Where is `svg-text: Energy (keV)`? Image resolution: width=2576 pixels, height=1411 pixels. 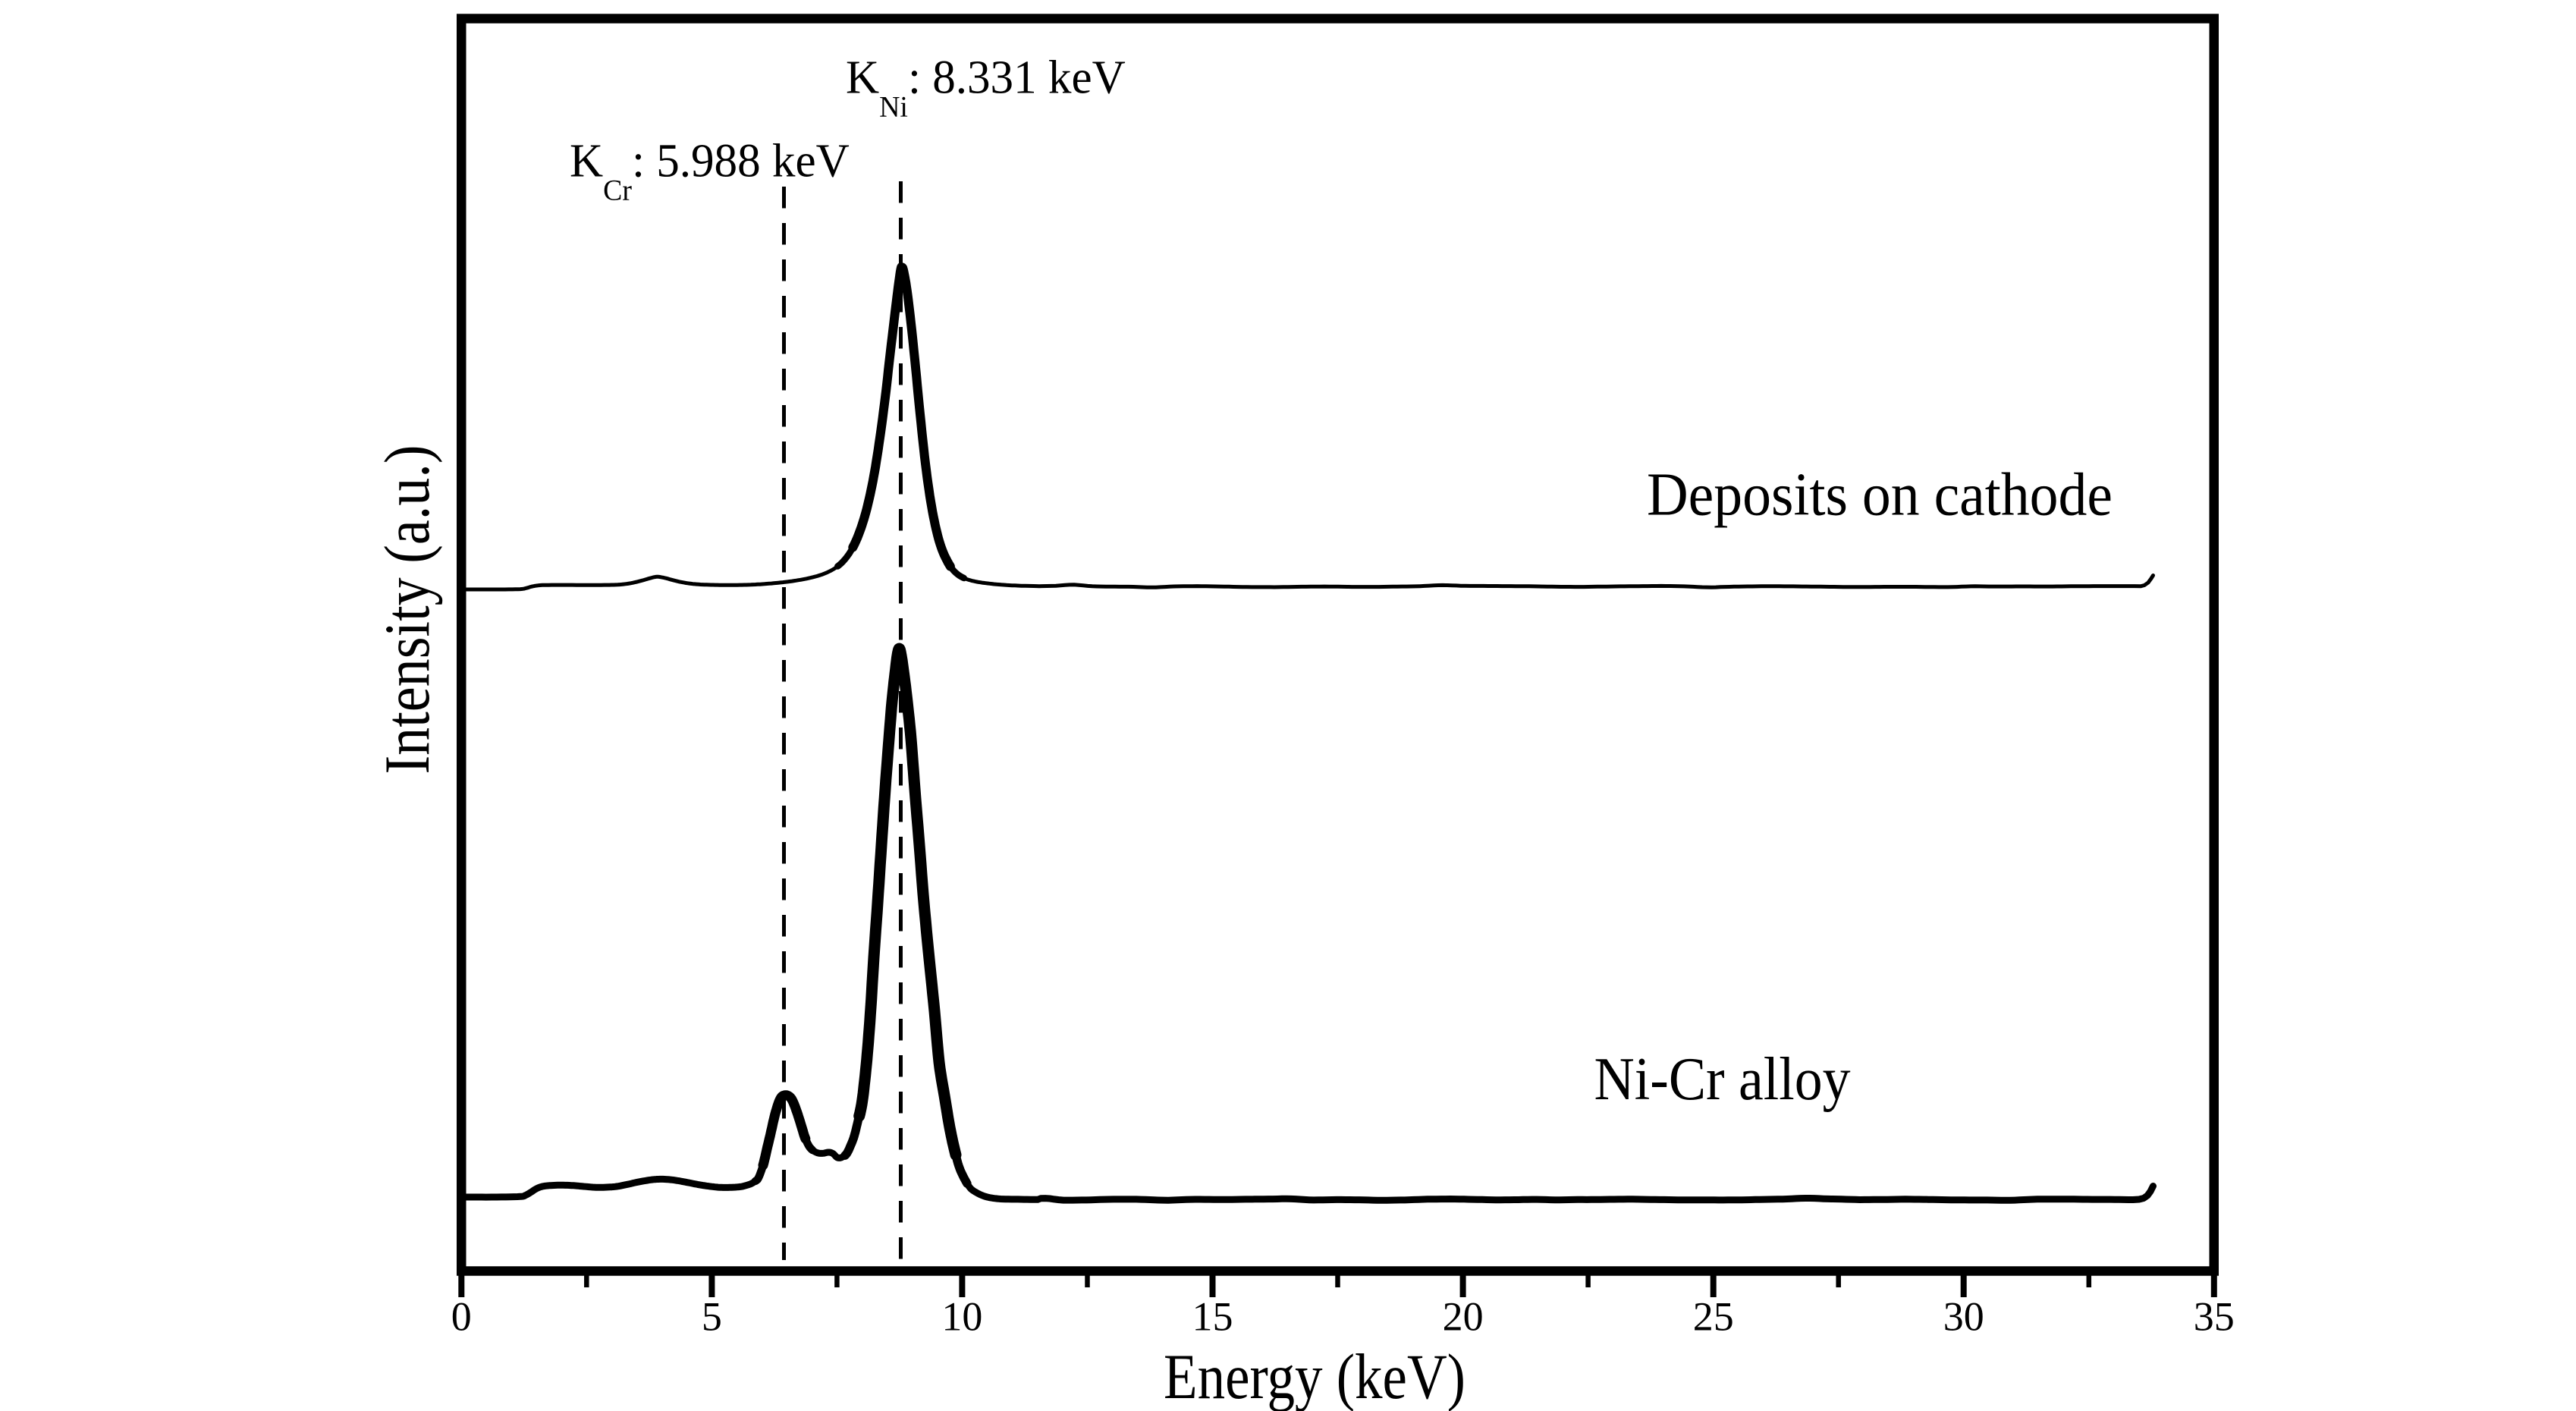
svg-text: Energy (keV) is located at coordinates (1314, 1376).